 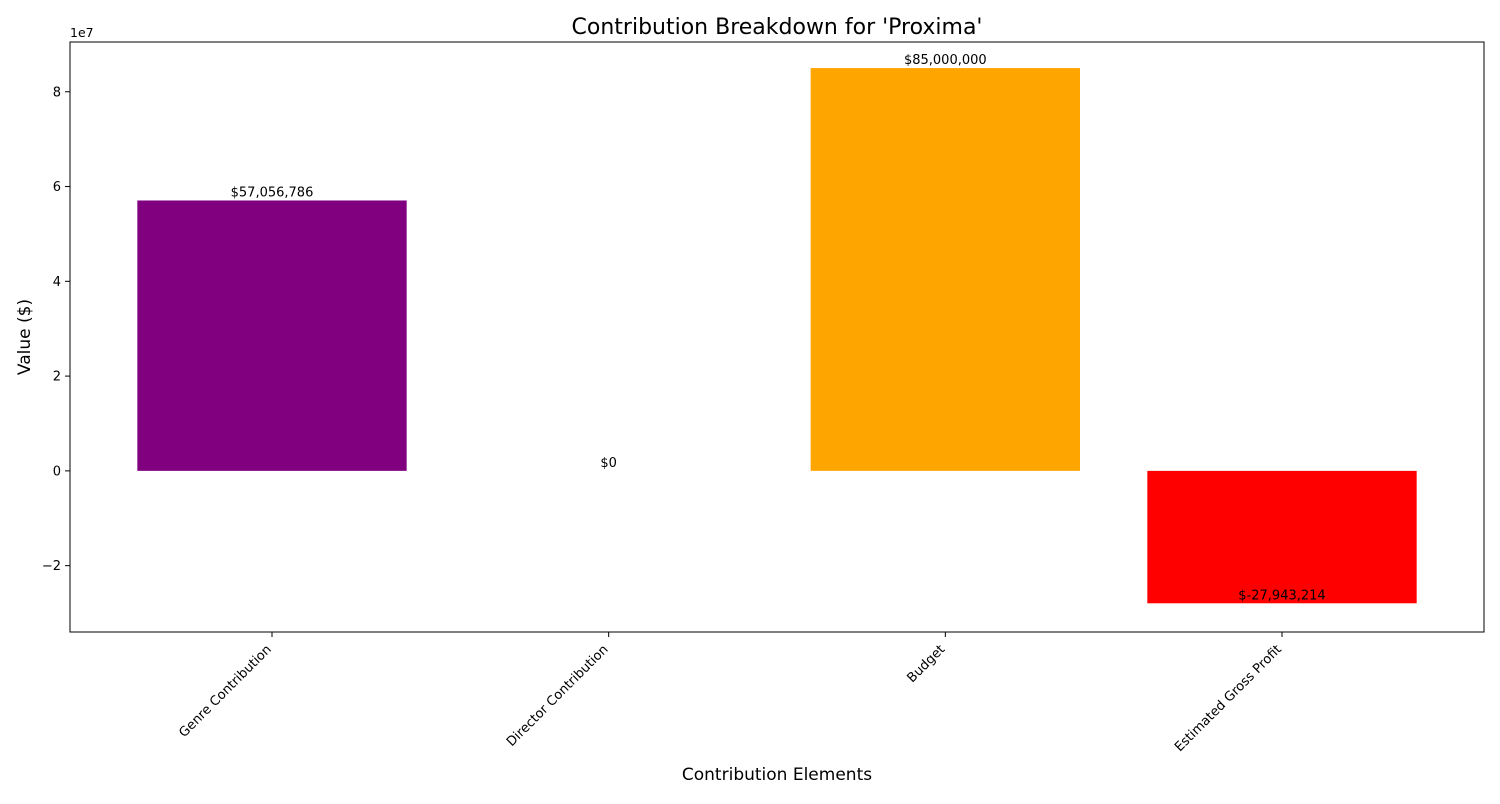 I want to click on y-tick-label: 2, so click(x=57, y=377).